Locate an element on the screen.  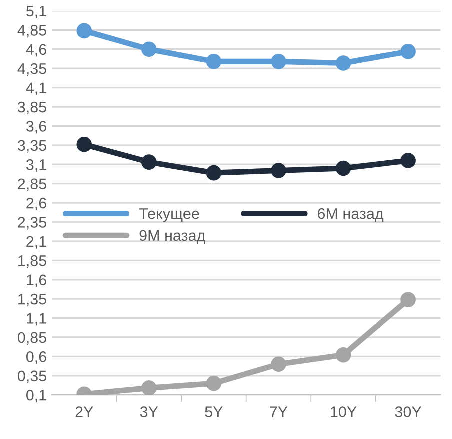
y-tick-label: 3,1 is located at coordinates (36, 165).